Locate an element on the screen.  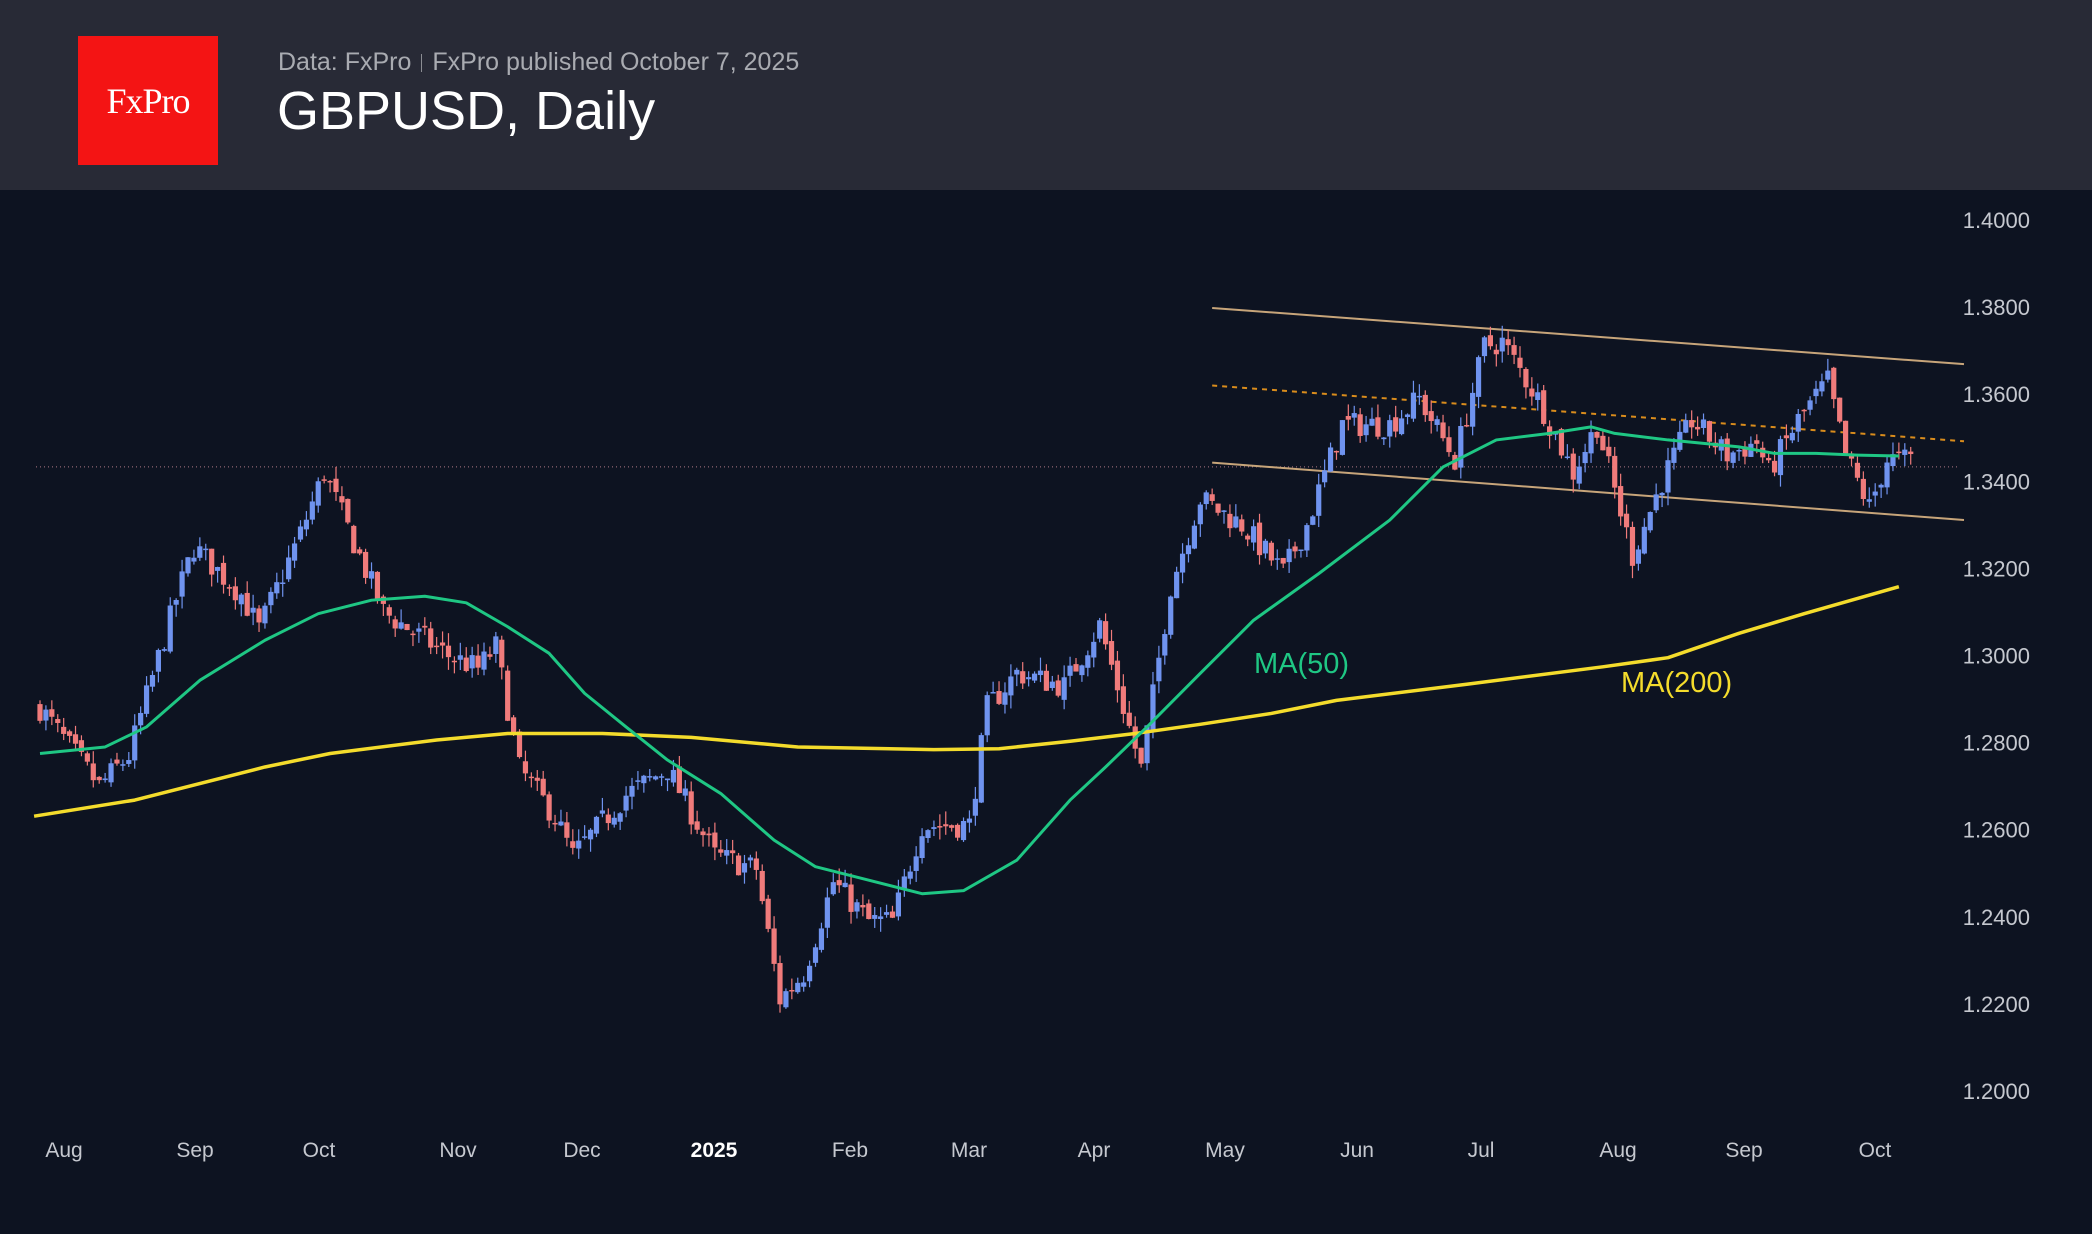
data-source: Data: FxPro is located at coordinates (345, 62).